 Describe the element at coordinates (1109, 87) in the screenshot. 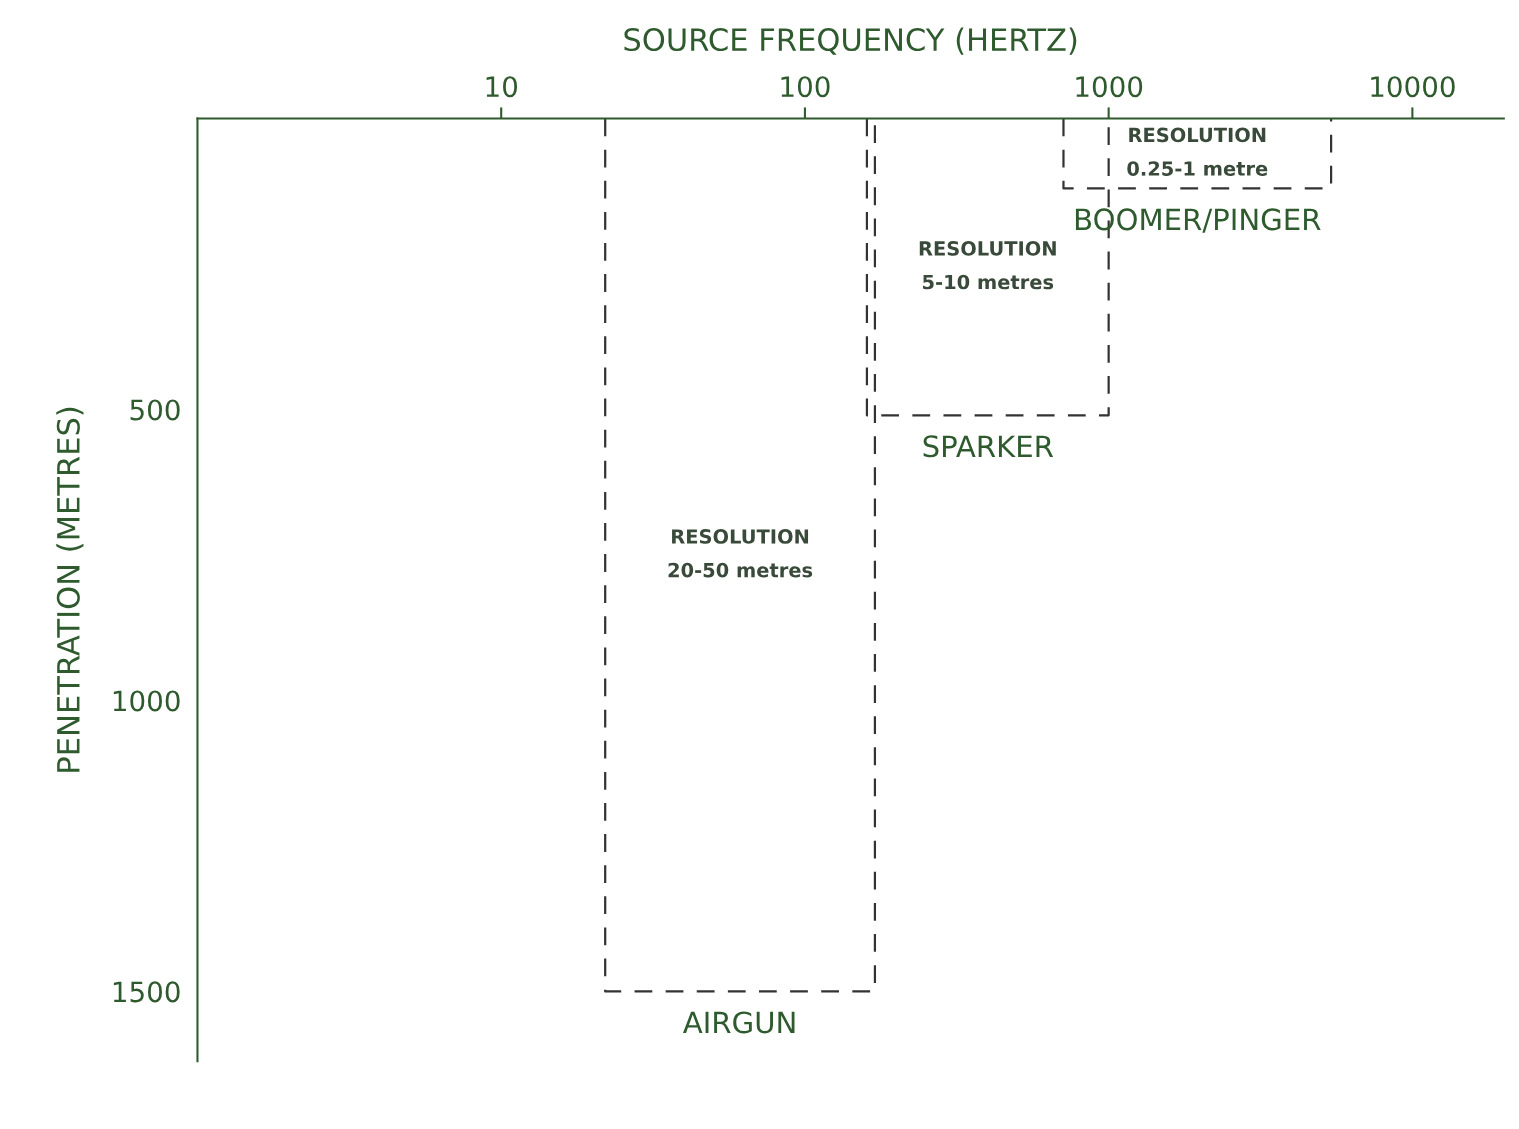

I see `x-tick-label: 1000` at that location.